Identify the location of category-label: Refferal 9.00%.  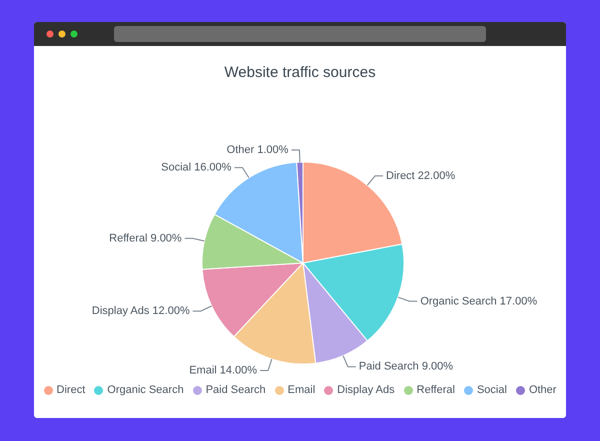
(145, 238).